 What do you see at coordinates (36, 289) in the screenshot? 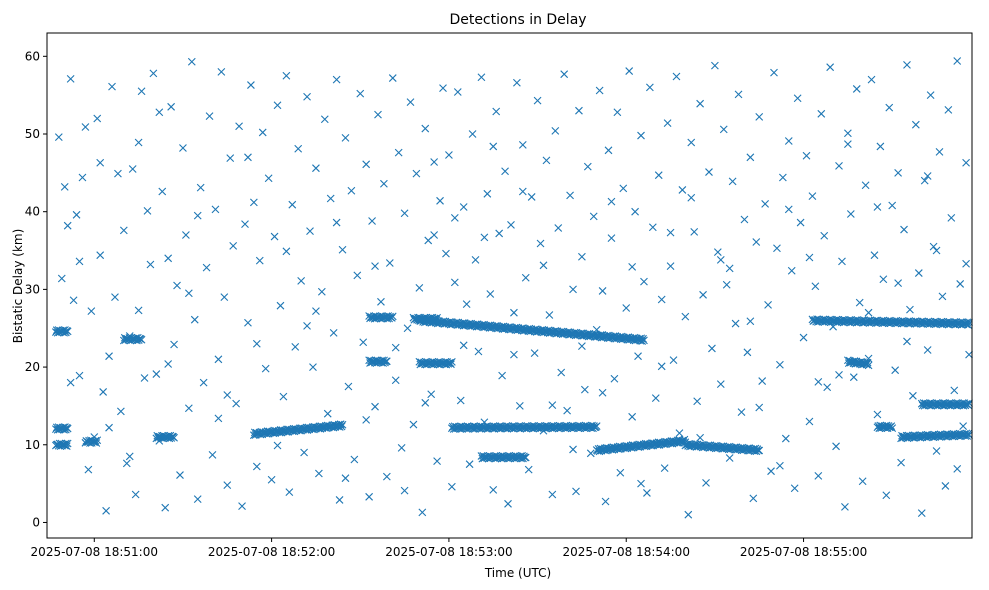
I see `y-axis-ticks: 0 10 20 30 40 50 60` at bounding box center [36, 289].